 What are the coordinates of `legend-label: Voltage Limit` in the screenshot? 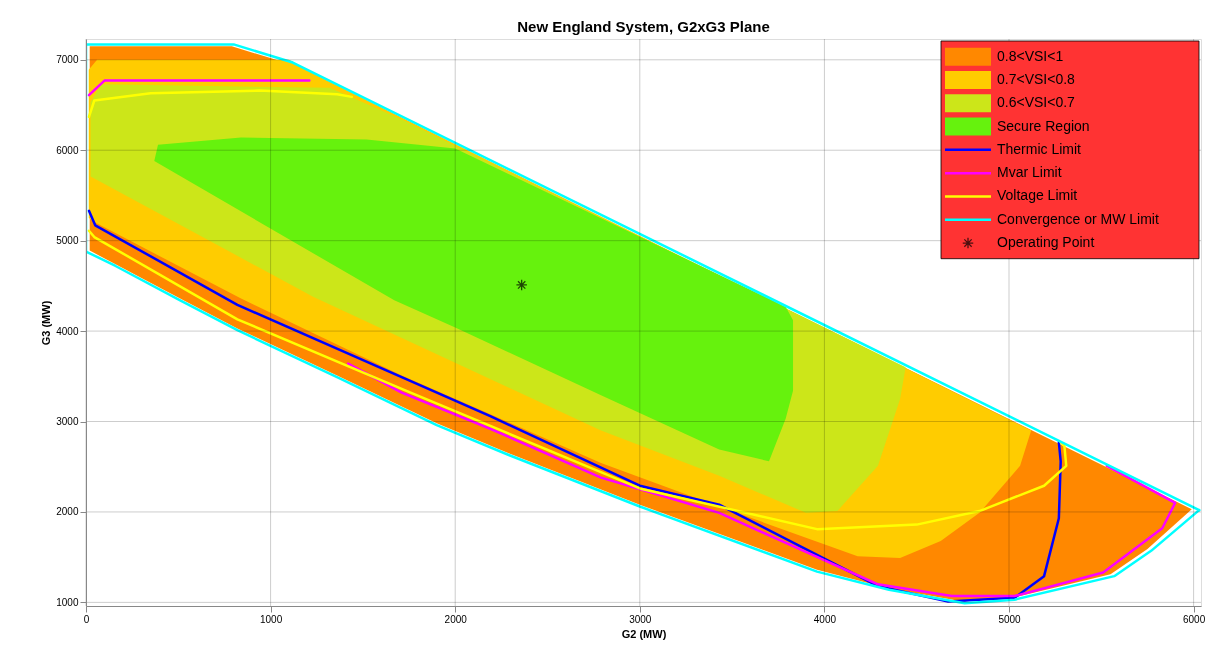 It's located at (1037, 195).